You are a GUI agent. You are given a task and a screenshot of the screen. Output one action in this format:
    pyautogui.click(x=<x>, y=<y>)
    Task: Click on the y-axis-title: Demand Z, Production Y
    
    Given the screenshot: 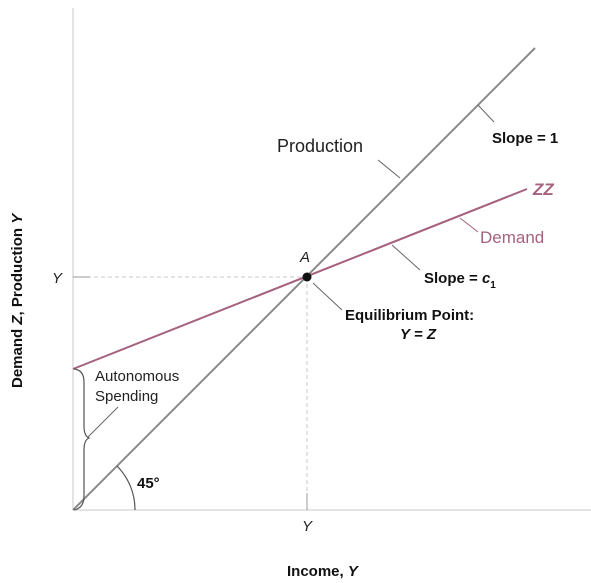 What is the action you would take?
    pyautogui.click(x=17, y=300)
    